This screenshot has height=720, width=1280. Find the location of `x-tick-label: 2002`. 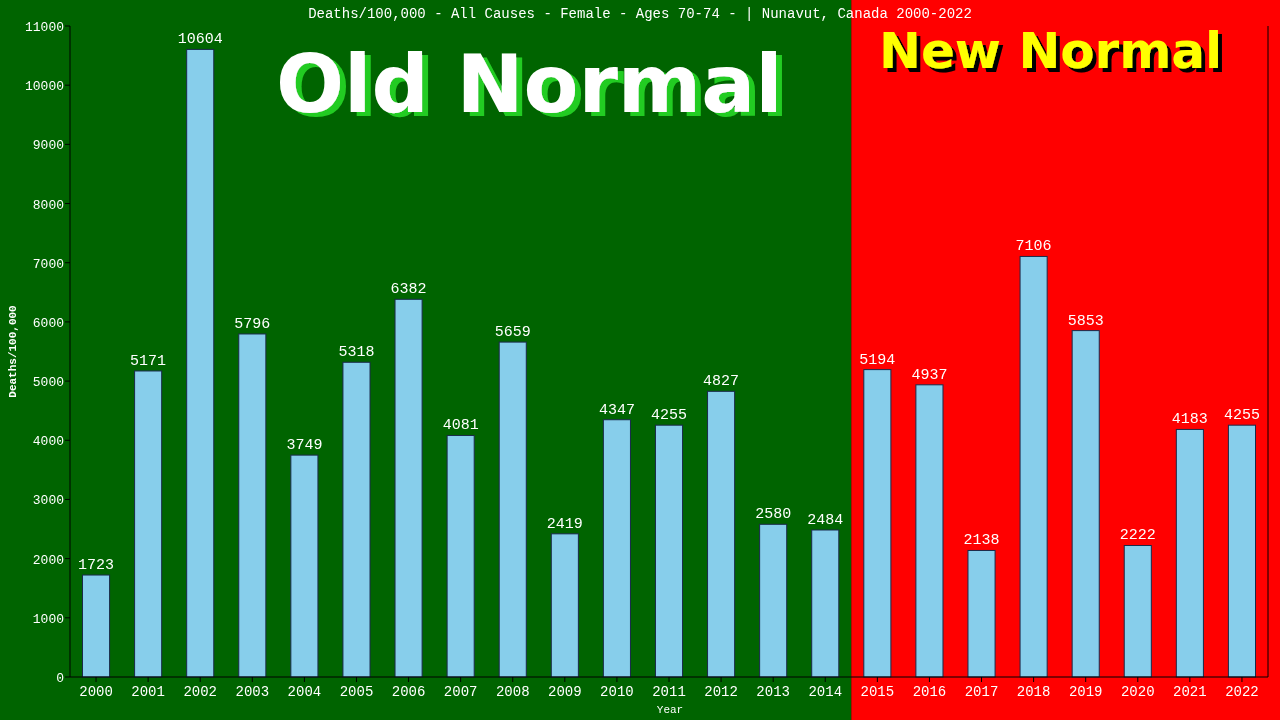

x-tick-label: 2002 is located at coordinates (200, 692).